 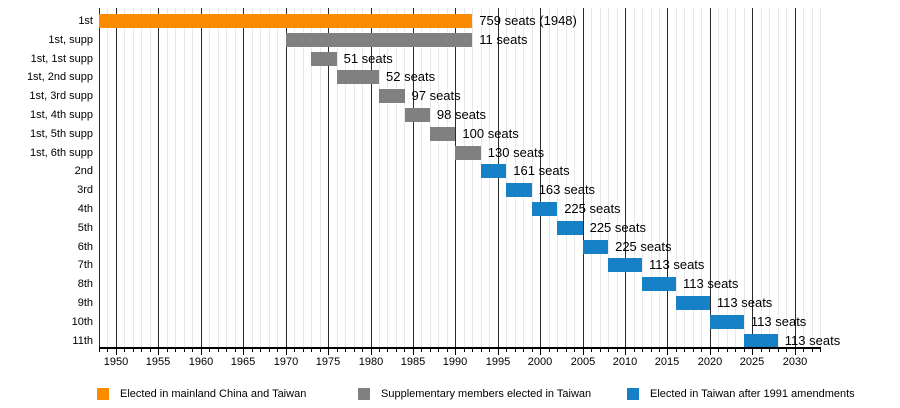 I want to click on seat-count-label: 163 seats, so click(x=567, y=190).